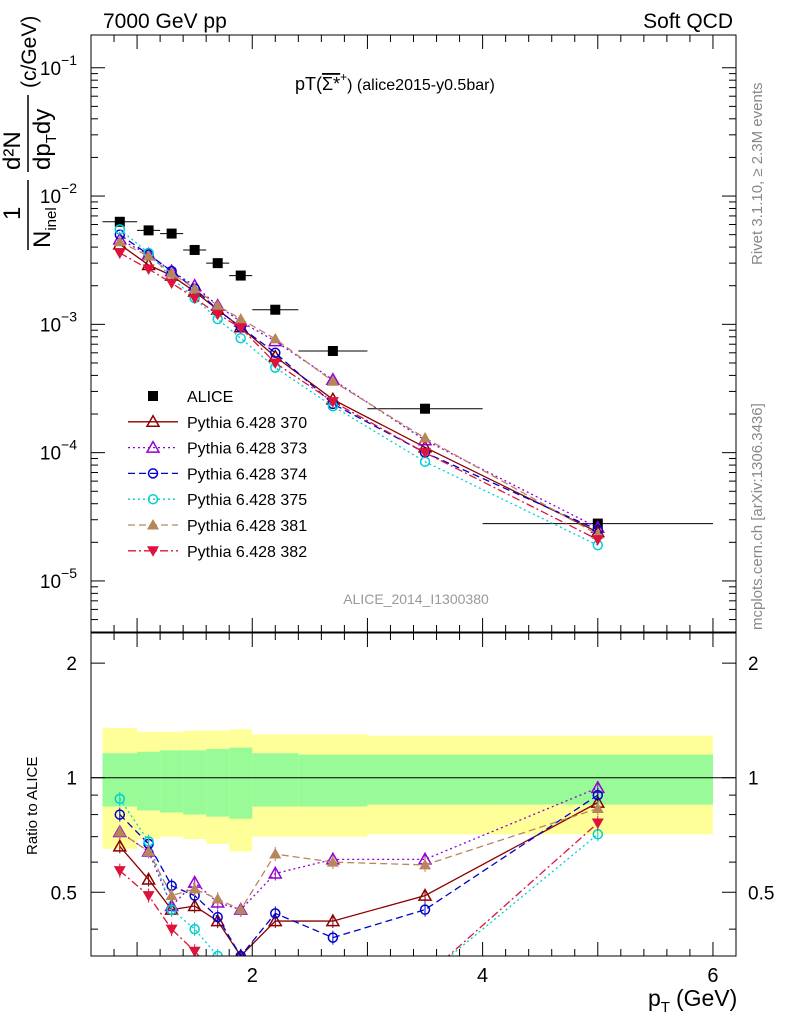  Describe the element at coordinates (757, 516) in the screenshot. I see `site-label: mcplots.cern.ch [arXiv:1306.3436]` at that location.